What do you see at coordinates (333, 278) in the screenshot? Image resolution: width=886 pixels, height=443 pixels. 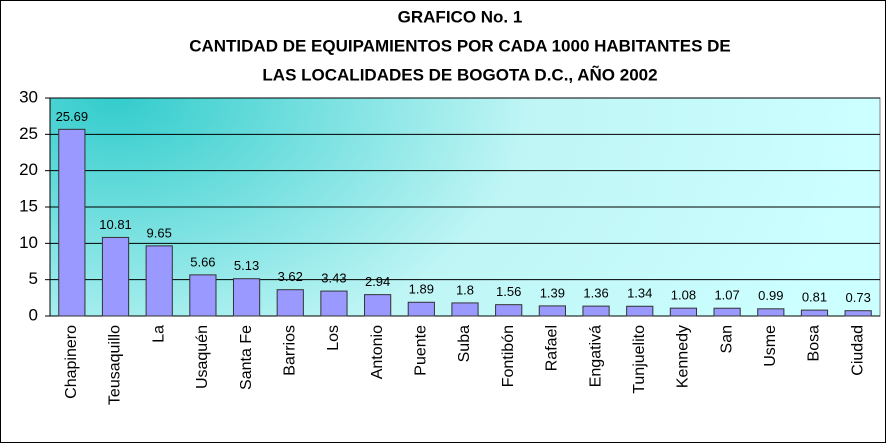 I see `data-label: 3.43` at bounding box center [333, 278].